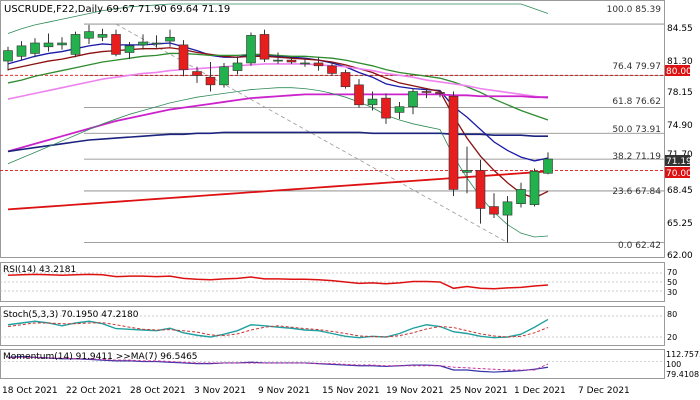 Image resolution: width=700 pixels, height=400 pixels. Describe the element at coordinates (680, 93) in the screenshot. I see `price-tick: 78.15` at that location.